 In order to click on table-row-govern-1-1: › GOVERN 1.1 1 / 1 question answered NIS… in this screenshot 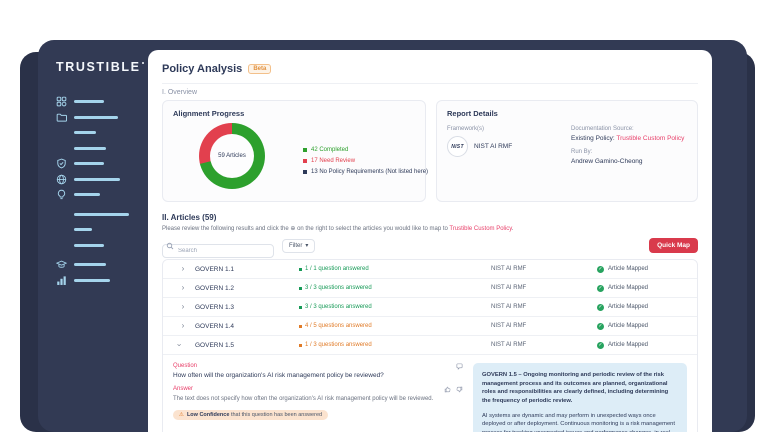, I will do `click(430, 269)`.